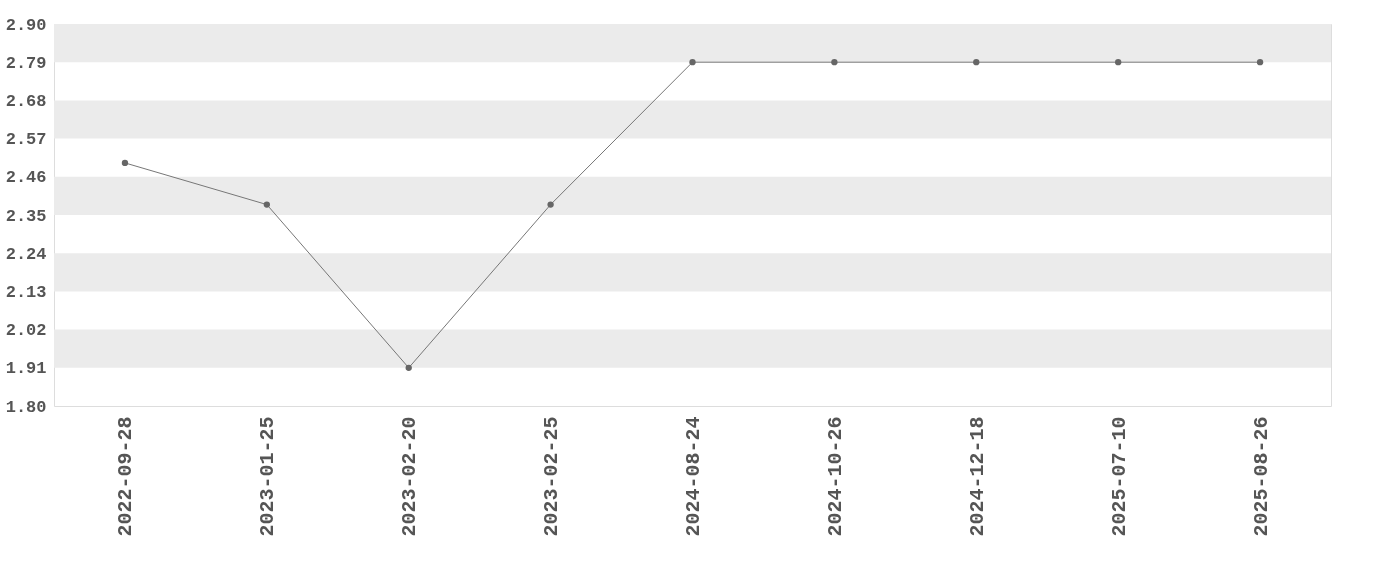 This screenshot has width=1380, height=580. I want to click on x-tick-label: 2023-02-20, so click(410, 476).